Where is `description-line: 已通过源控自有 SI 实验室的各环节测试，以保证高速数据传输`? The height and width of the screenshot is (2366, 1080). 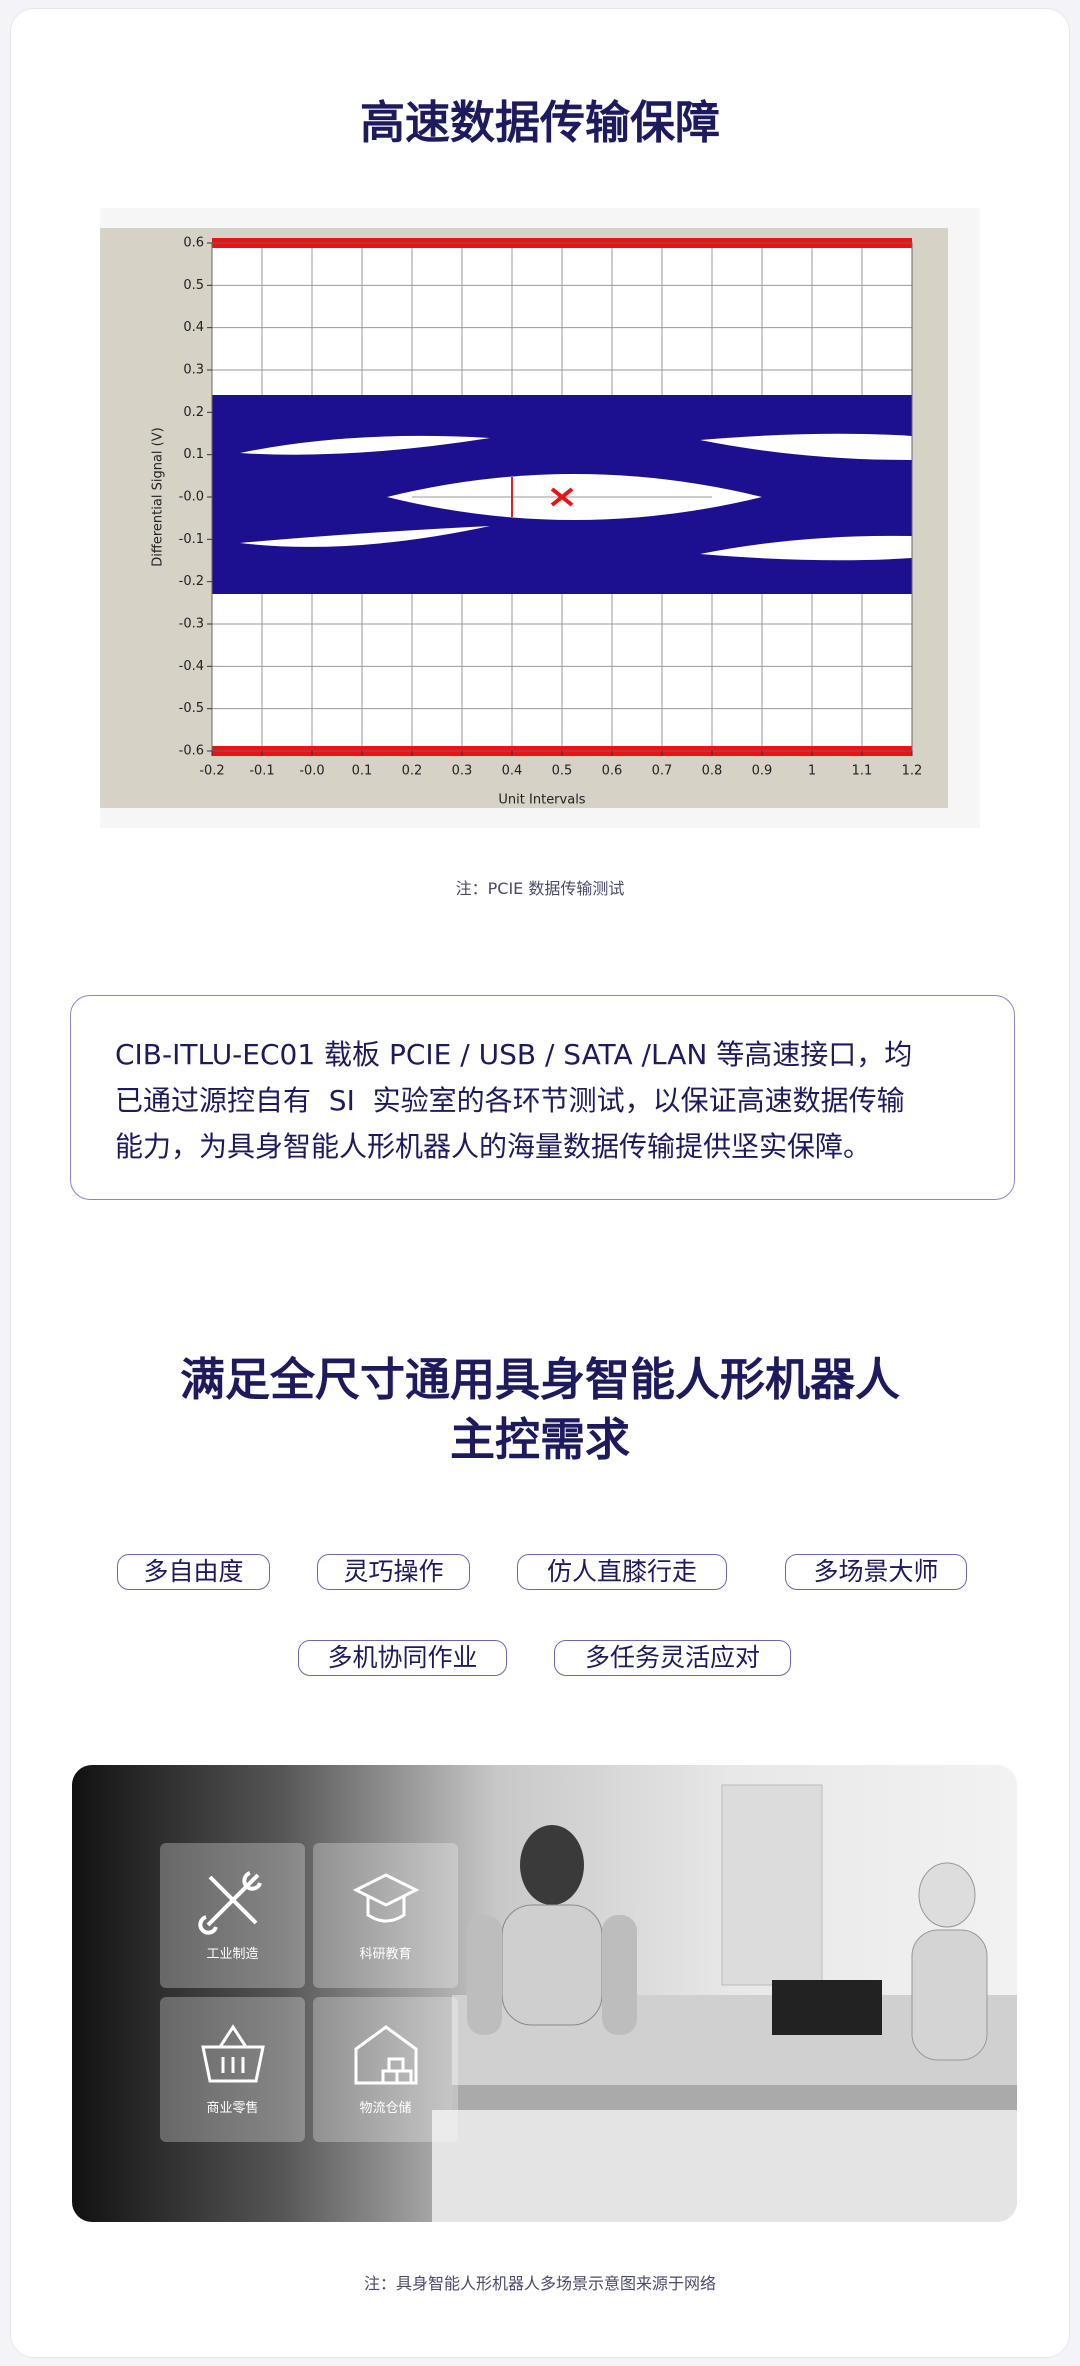
description-line: 已通过源控自有 SI 实验室的各环节测试，以保证高速数据传输 is located at coordinates (510, 1100).